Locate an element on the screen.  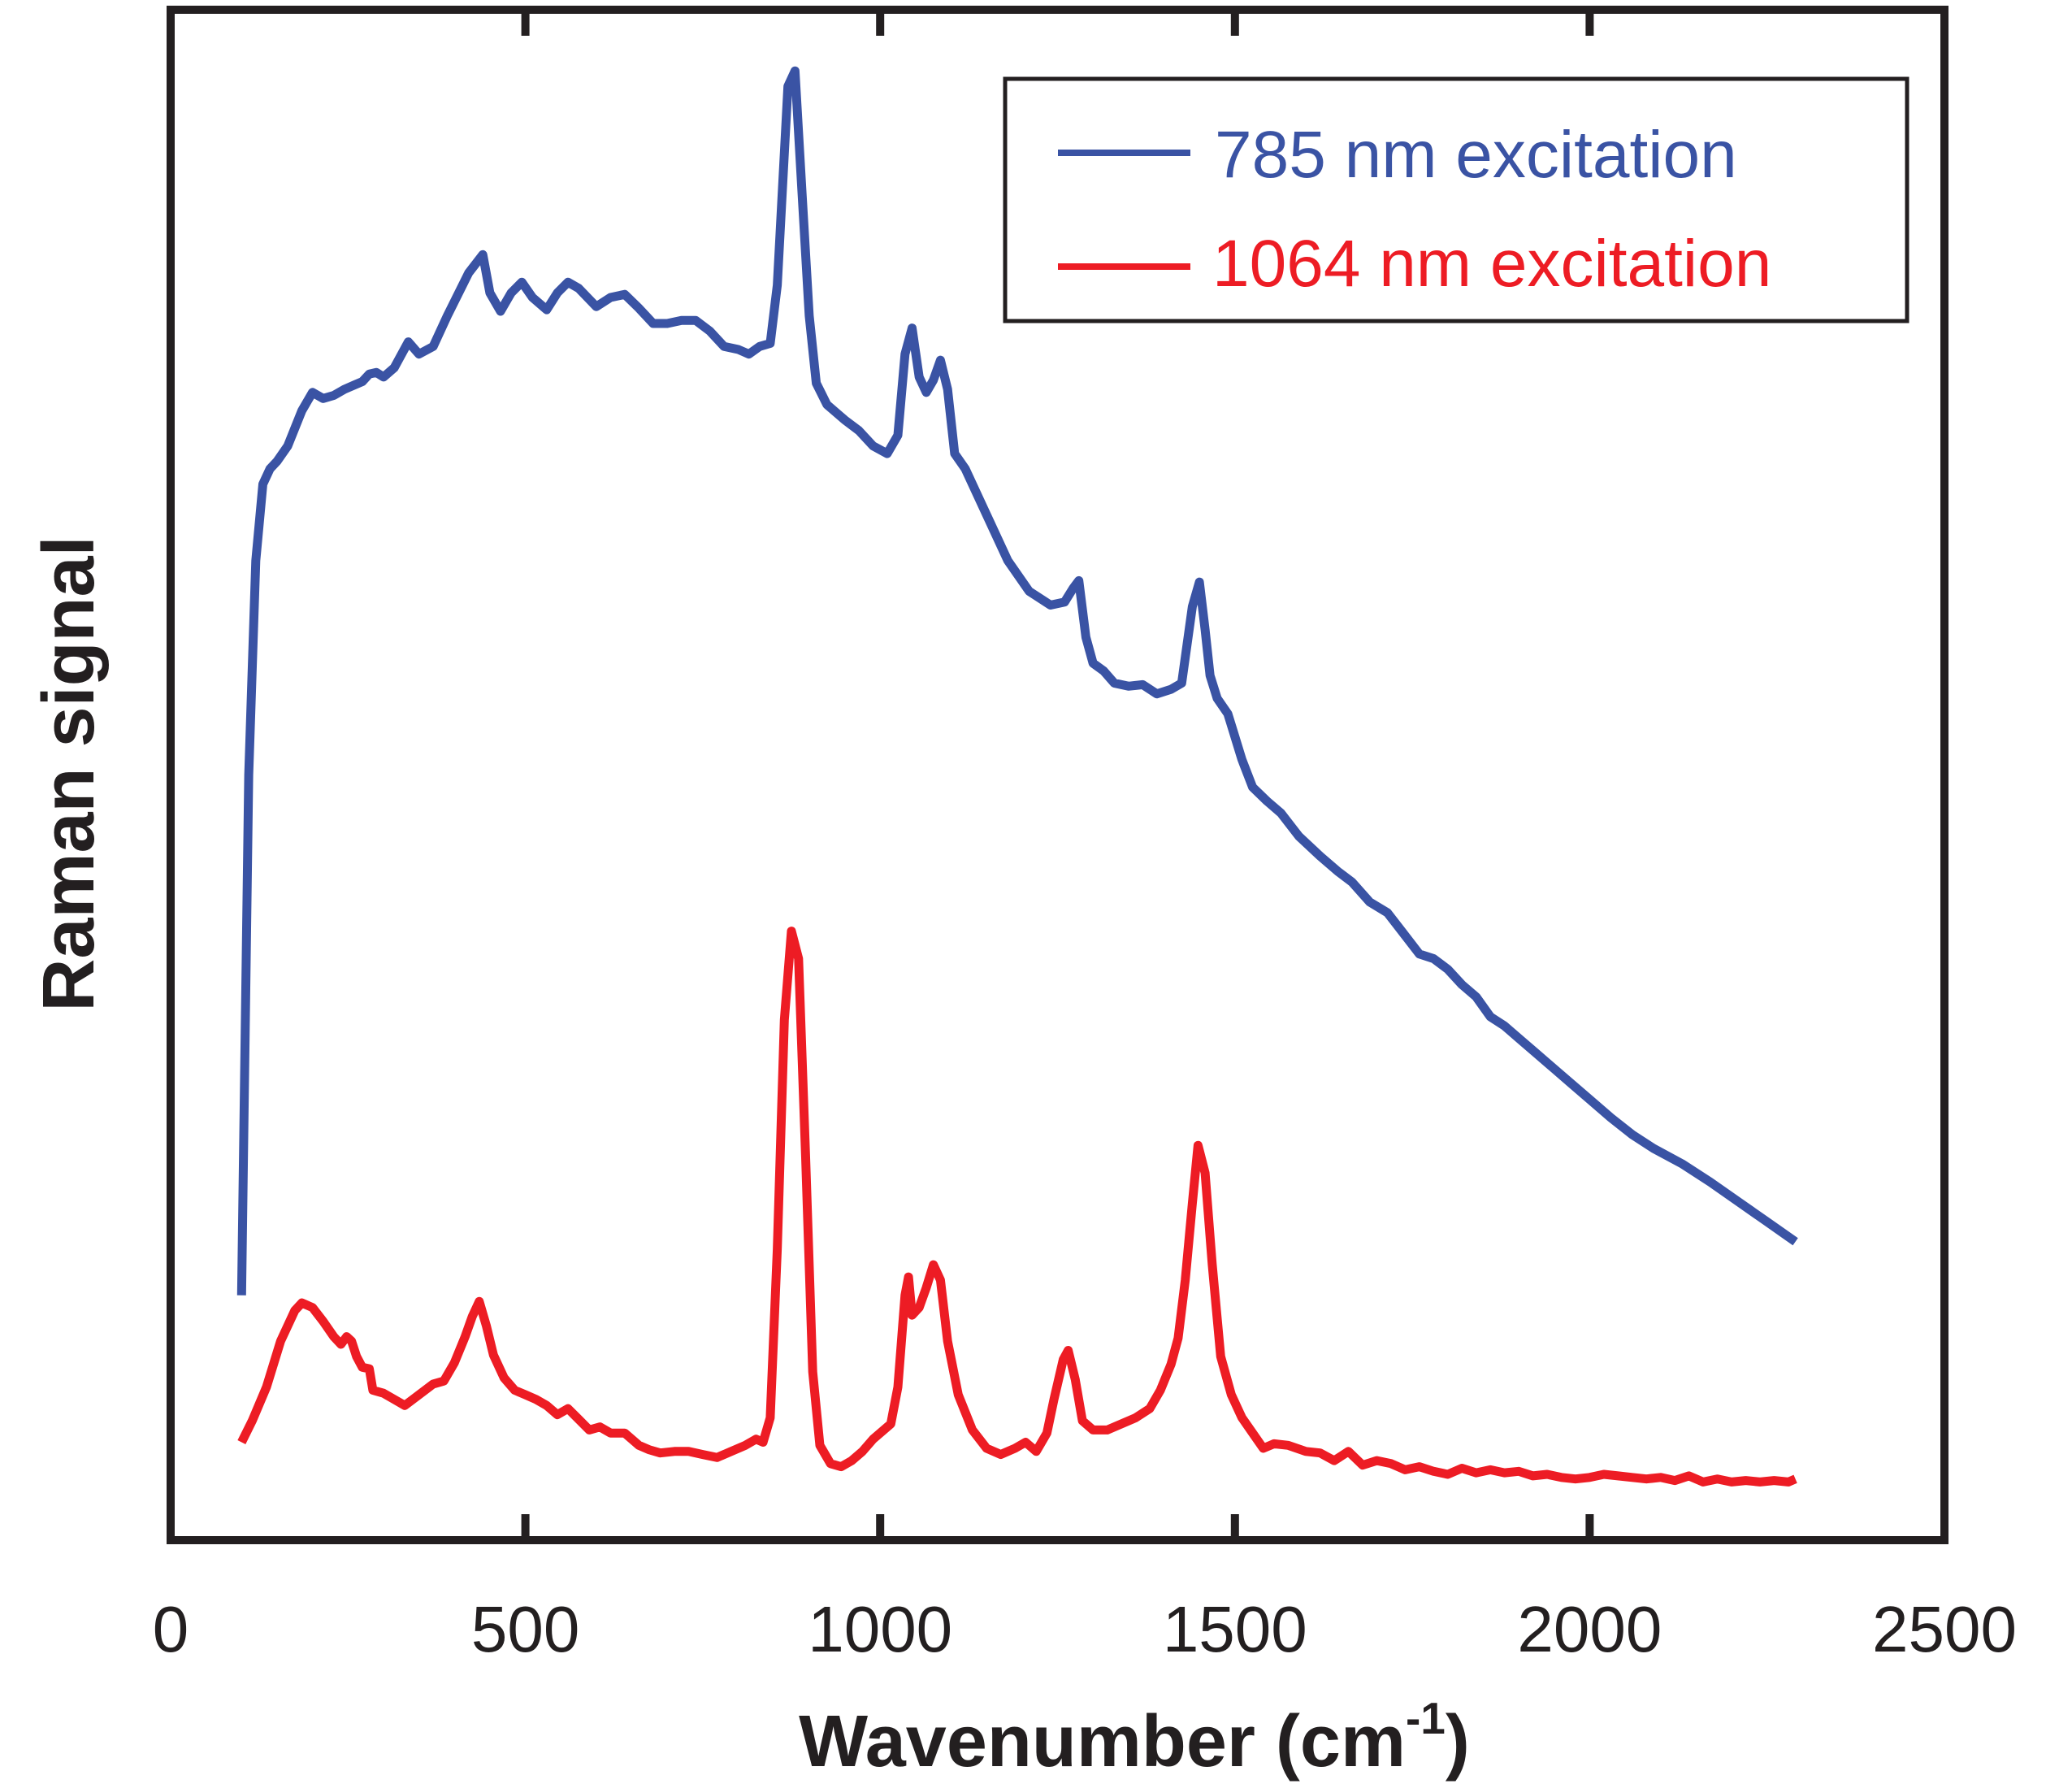
x-axis-title-end: ) is located at coordinates (1458, 1741).